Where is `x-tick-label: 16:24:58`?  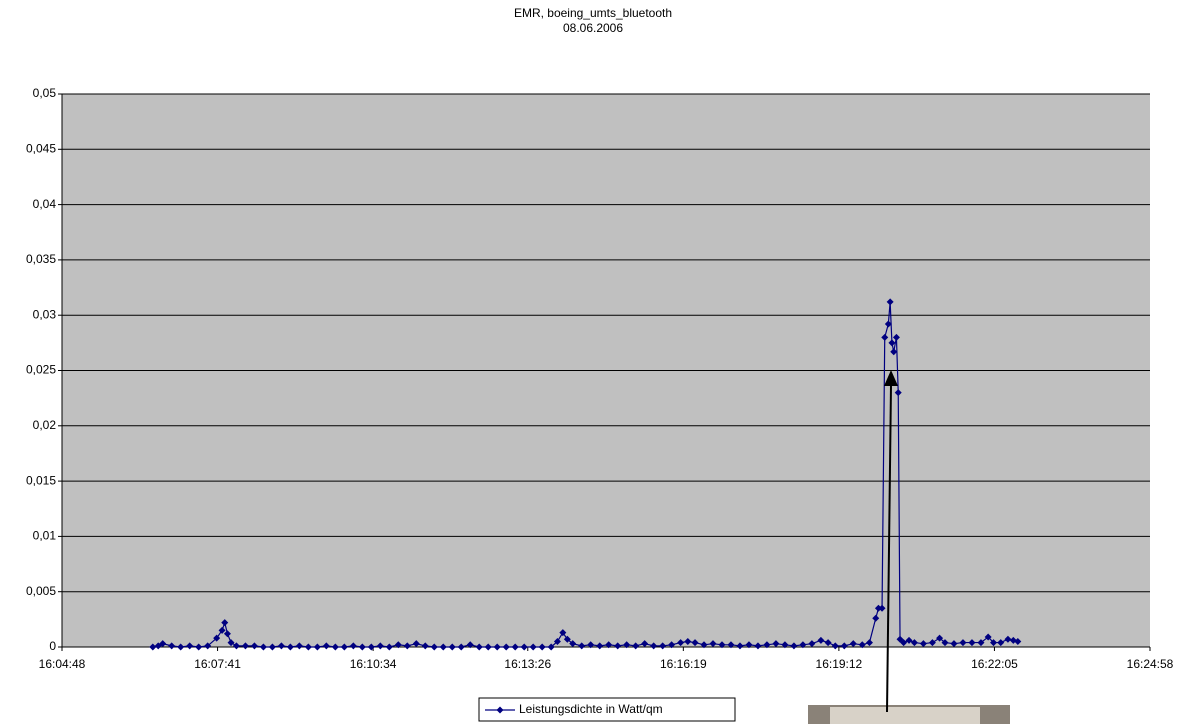 x-tick-label: 16:24:58 is located at coordinates (1150, 664).